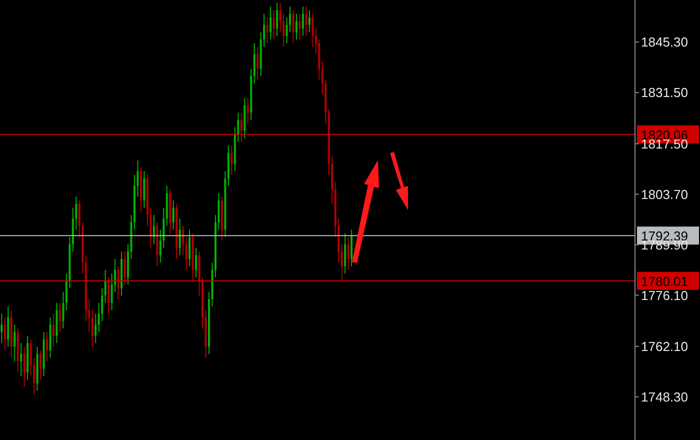  What do you see at coordinates (664, 396) in the screenshot?
I see `y-tick-label: 1748.30` at bounding box center [664, 396].